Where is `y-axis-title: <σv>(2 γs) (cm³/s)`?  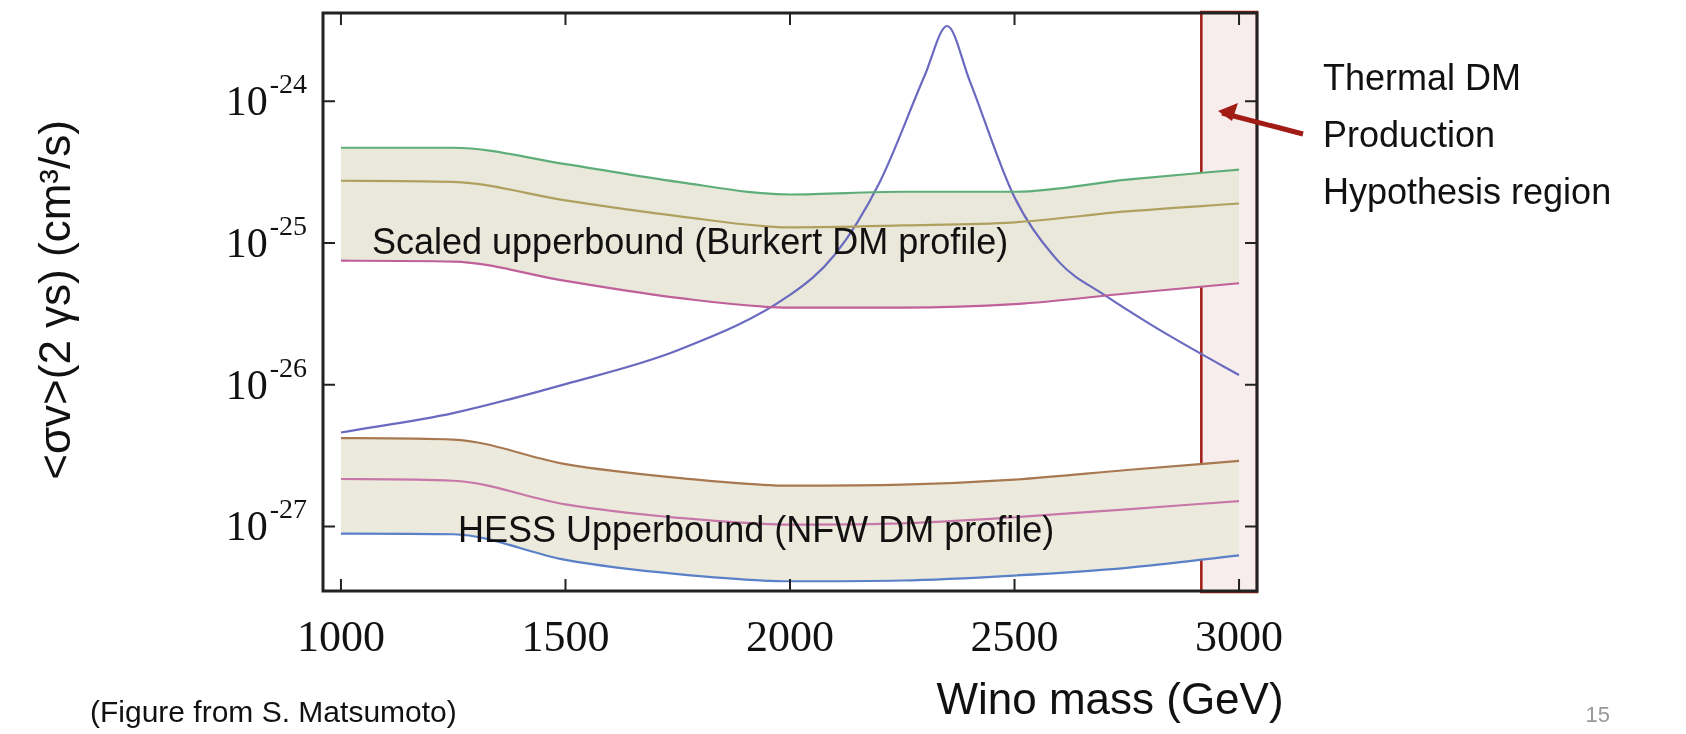
y-axis-title: <σv>(2 γs) (cm³/s) is located at coordinates (55, 300).